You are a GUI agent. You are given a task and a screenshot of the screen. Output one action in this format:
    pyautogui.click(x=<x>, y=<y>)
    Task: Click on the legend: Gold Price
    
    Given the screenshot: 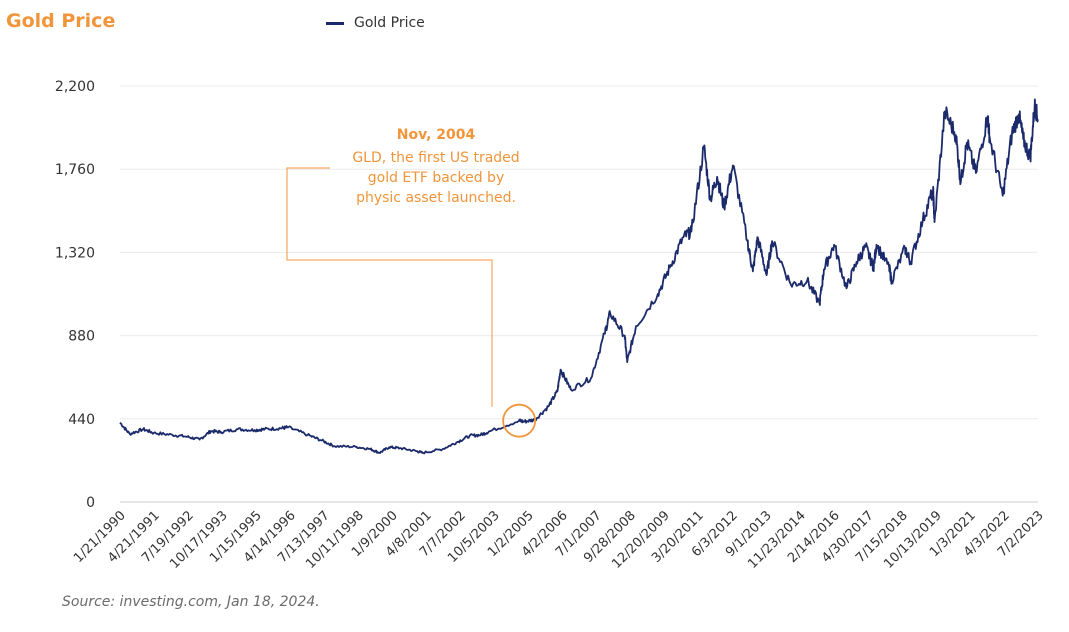 What is the action you would take?
    pyautogui.click(x=375, y=23)
    